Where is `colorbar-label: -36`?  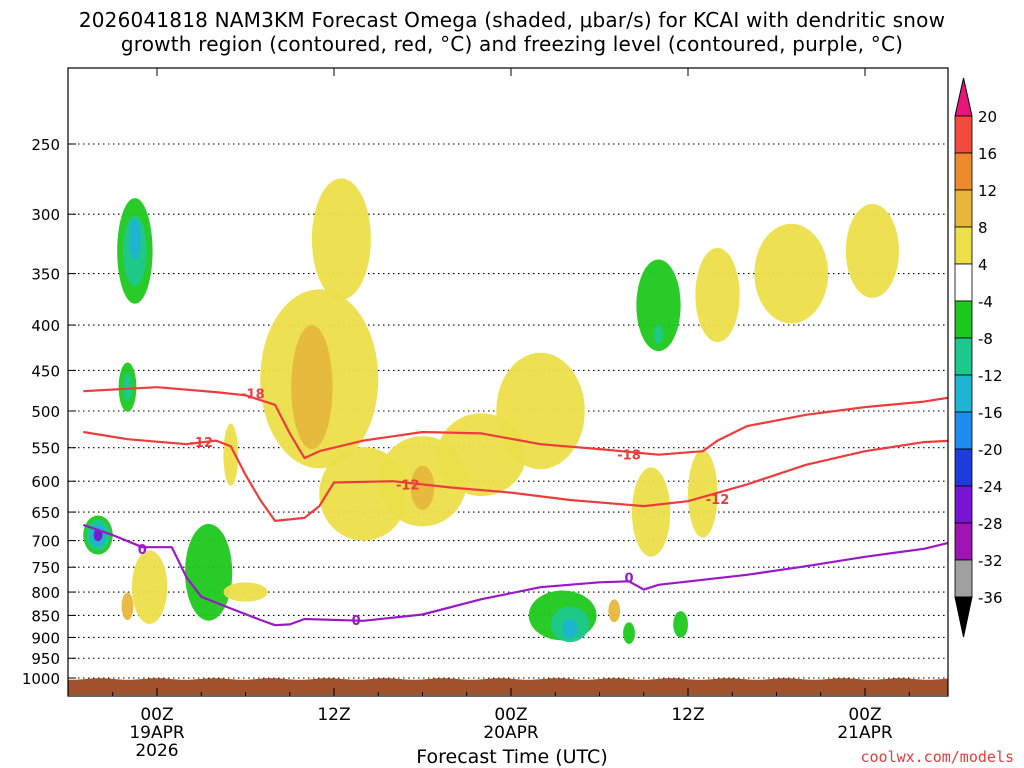 colorbar-label: -36 is located at coordinates (990, 598).